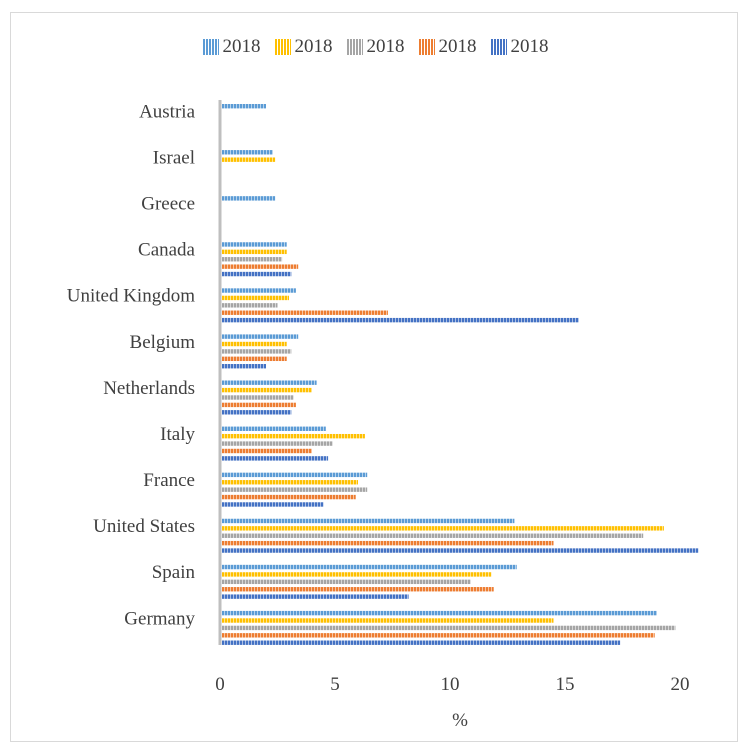 The width and height of the screenshot is (751, 755). I want to click on legend-label-2: 2018, so click(313, 46).